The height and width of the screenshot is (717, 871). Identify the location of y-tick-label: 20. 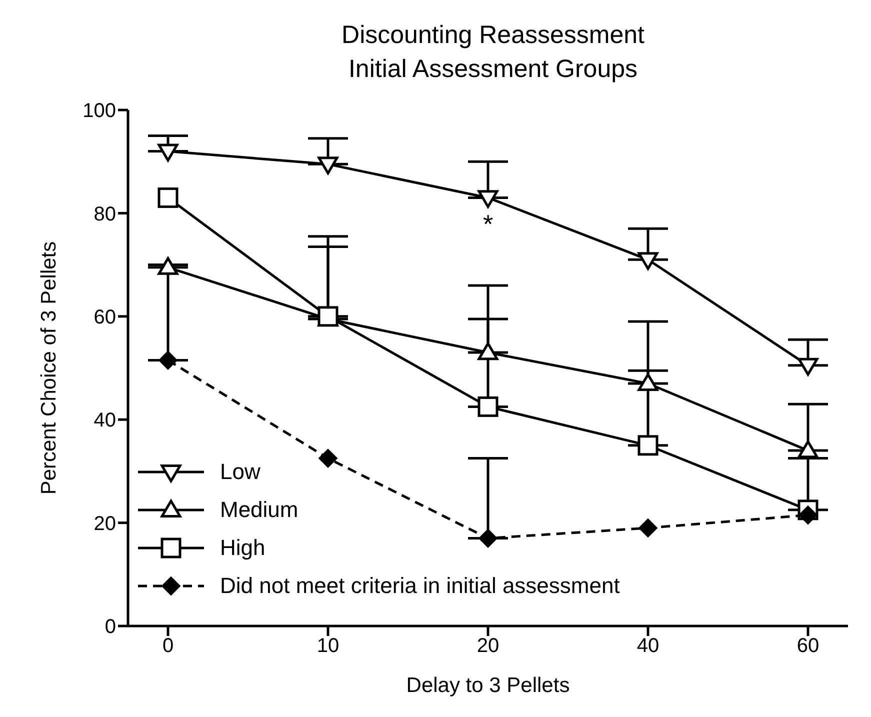
(105, 523).